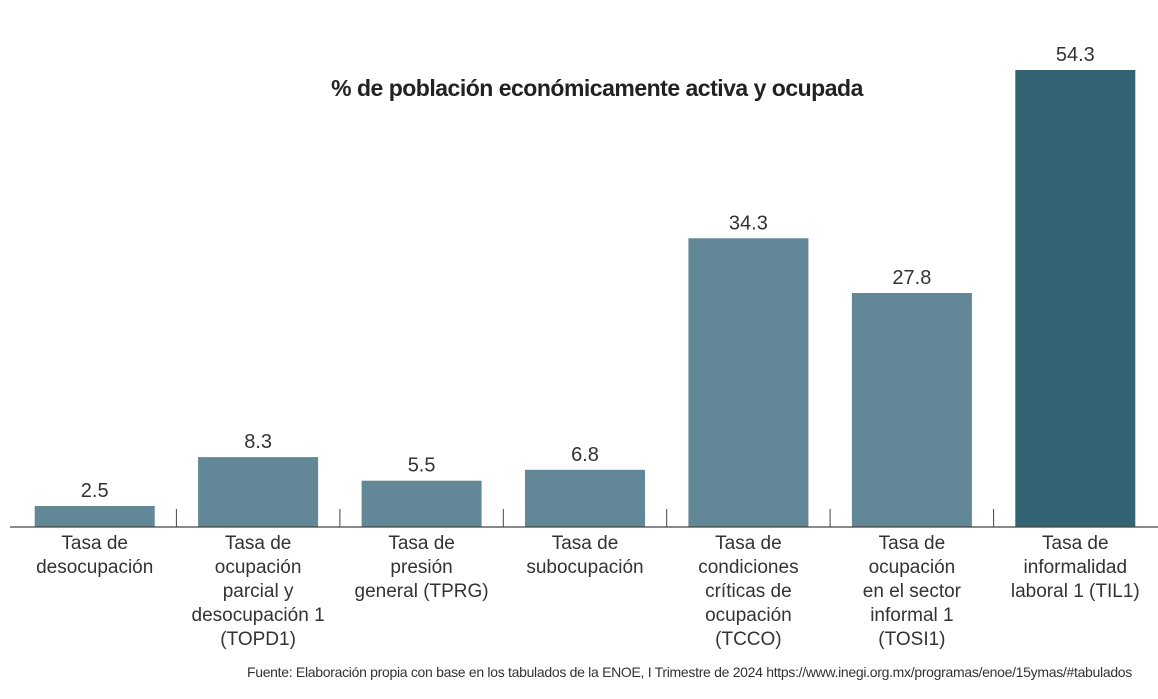 The width and height of the screenshot is (1158, 699). Describe the element at coordinates (748, 223) in the screenshot. I see `value-label: 34.3` at that location.